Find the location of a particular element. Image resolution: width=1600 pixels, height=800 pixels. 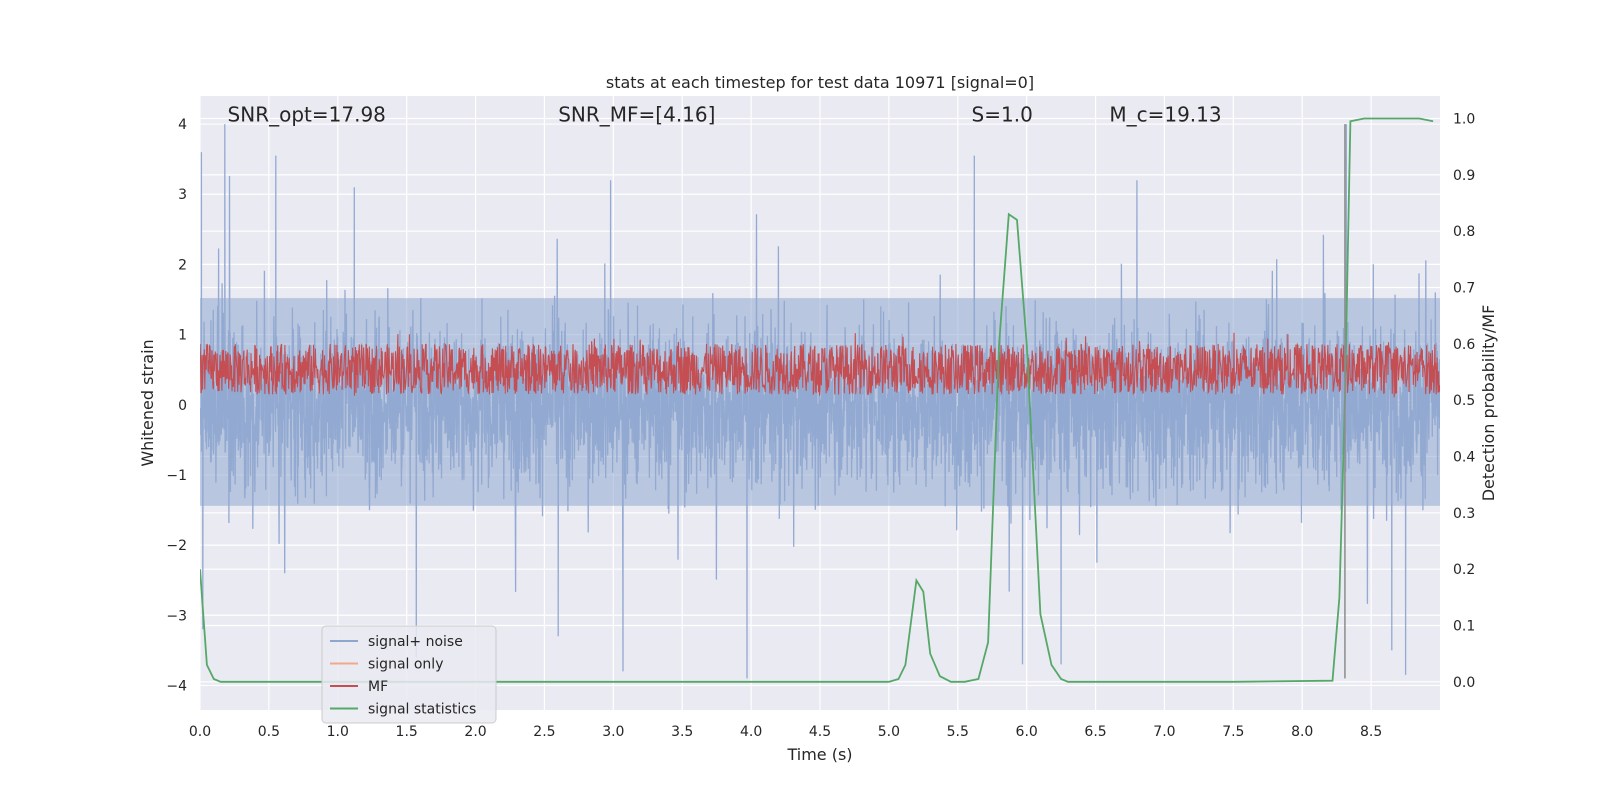

y-right-tick-label: 0.1 is located at coordinates (1464, 627).